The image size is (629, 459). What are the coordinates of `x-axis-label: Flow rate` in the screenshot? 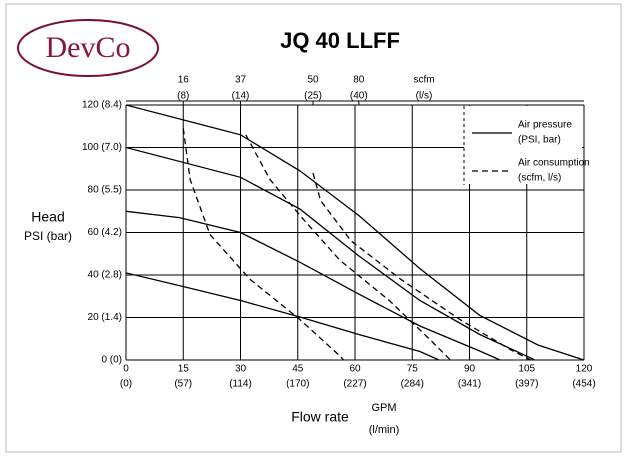 It's located at (320, 417).